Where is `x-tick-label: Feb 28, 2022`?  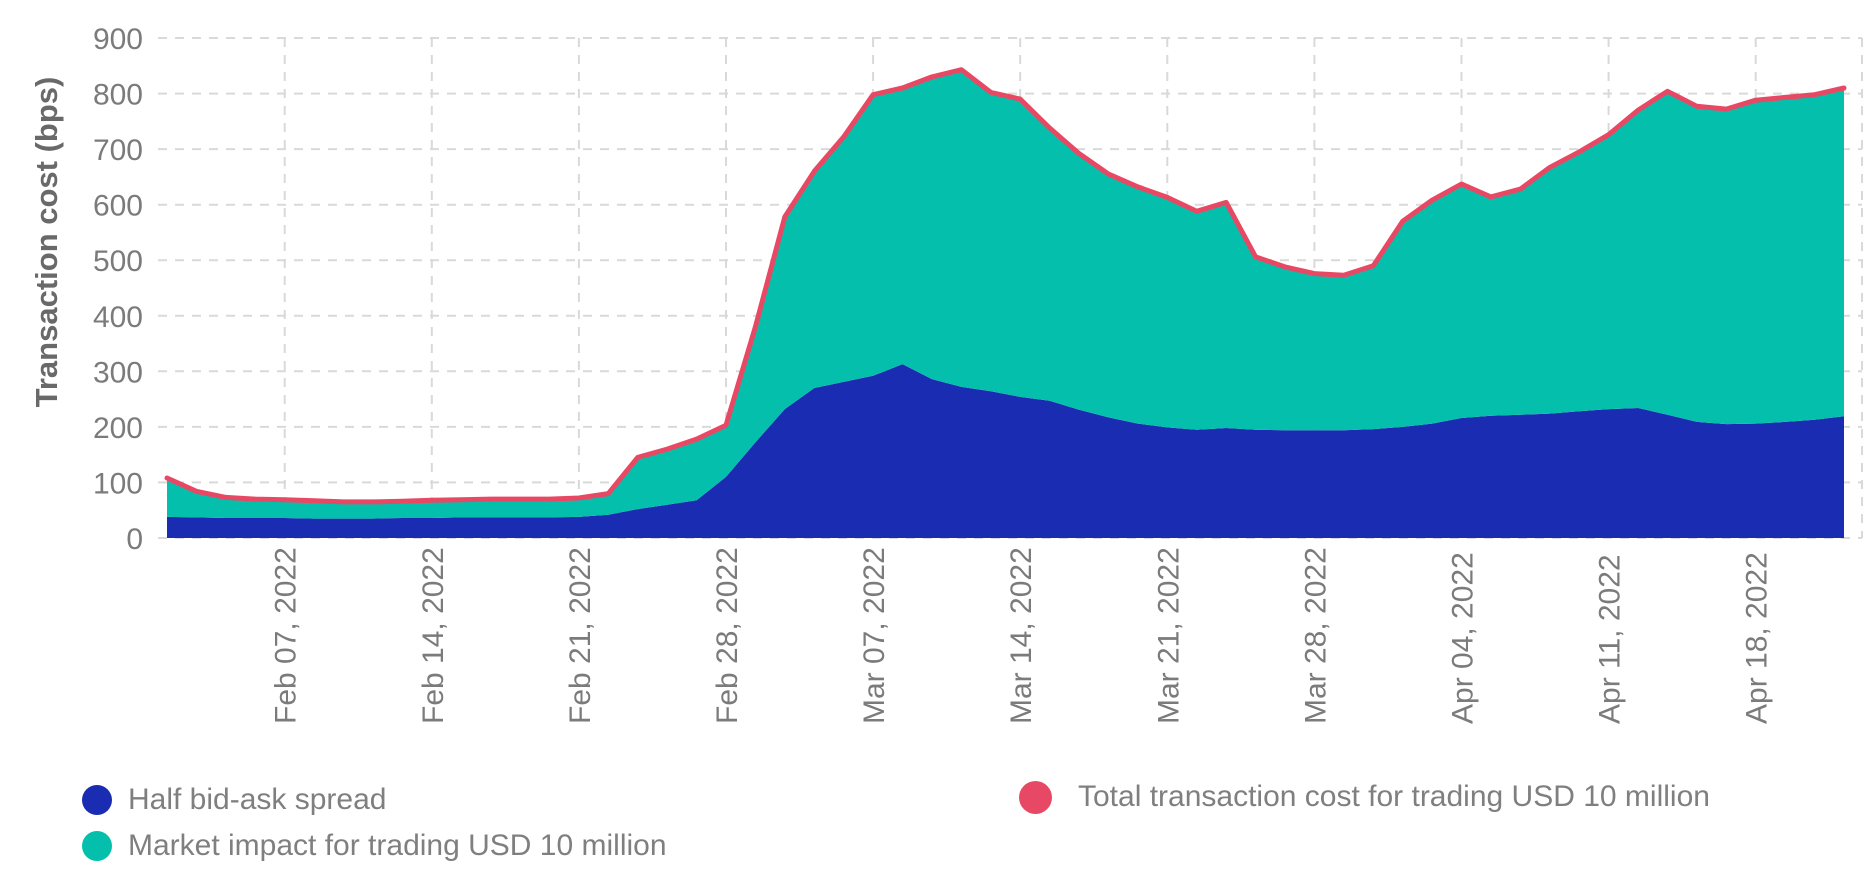
x-tick-label: Feb 28, 2022 is located at coordinates (727, 635).